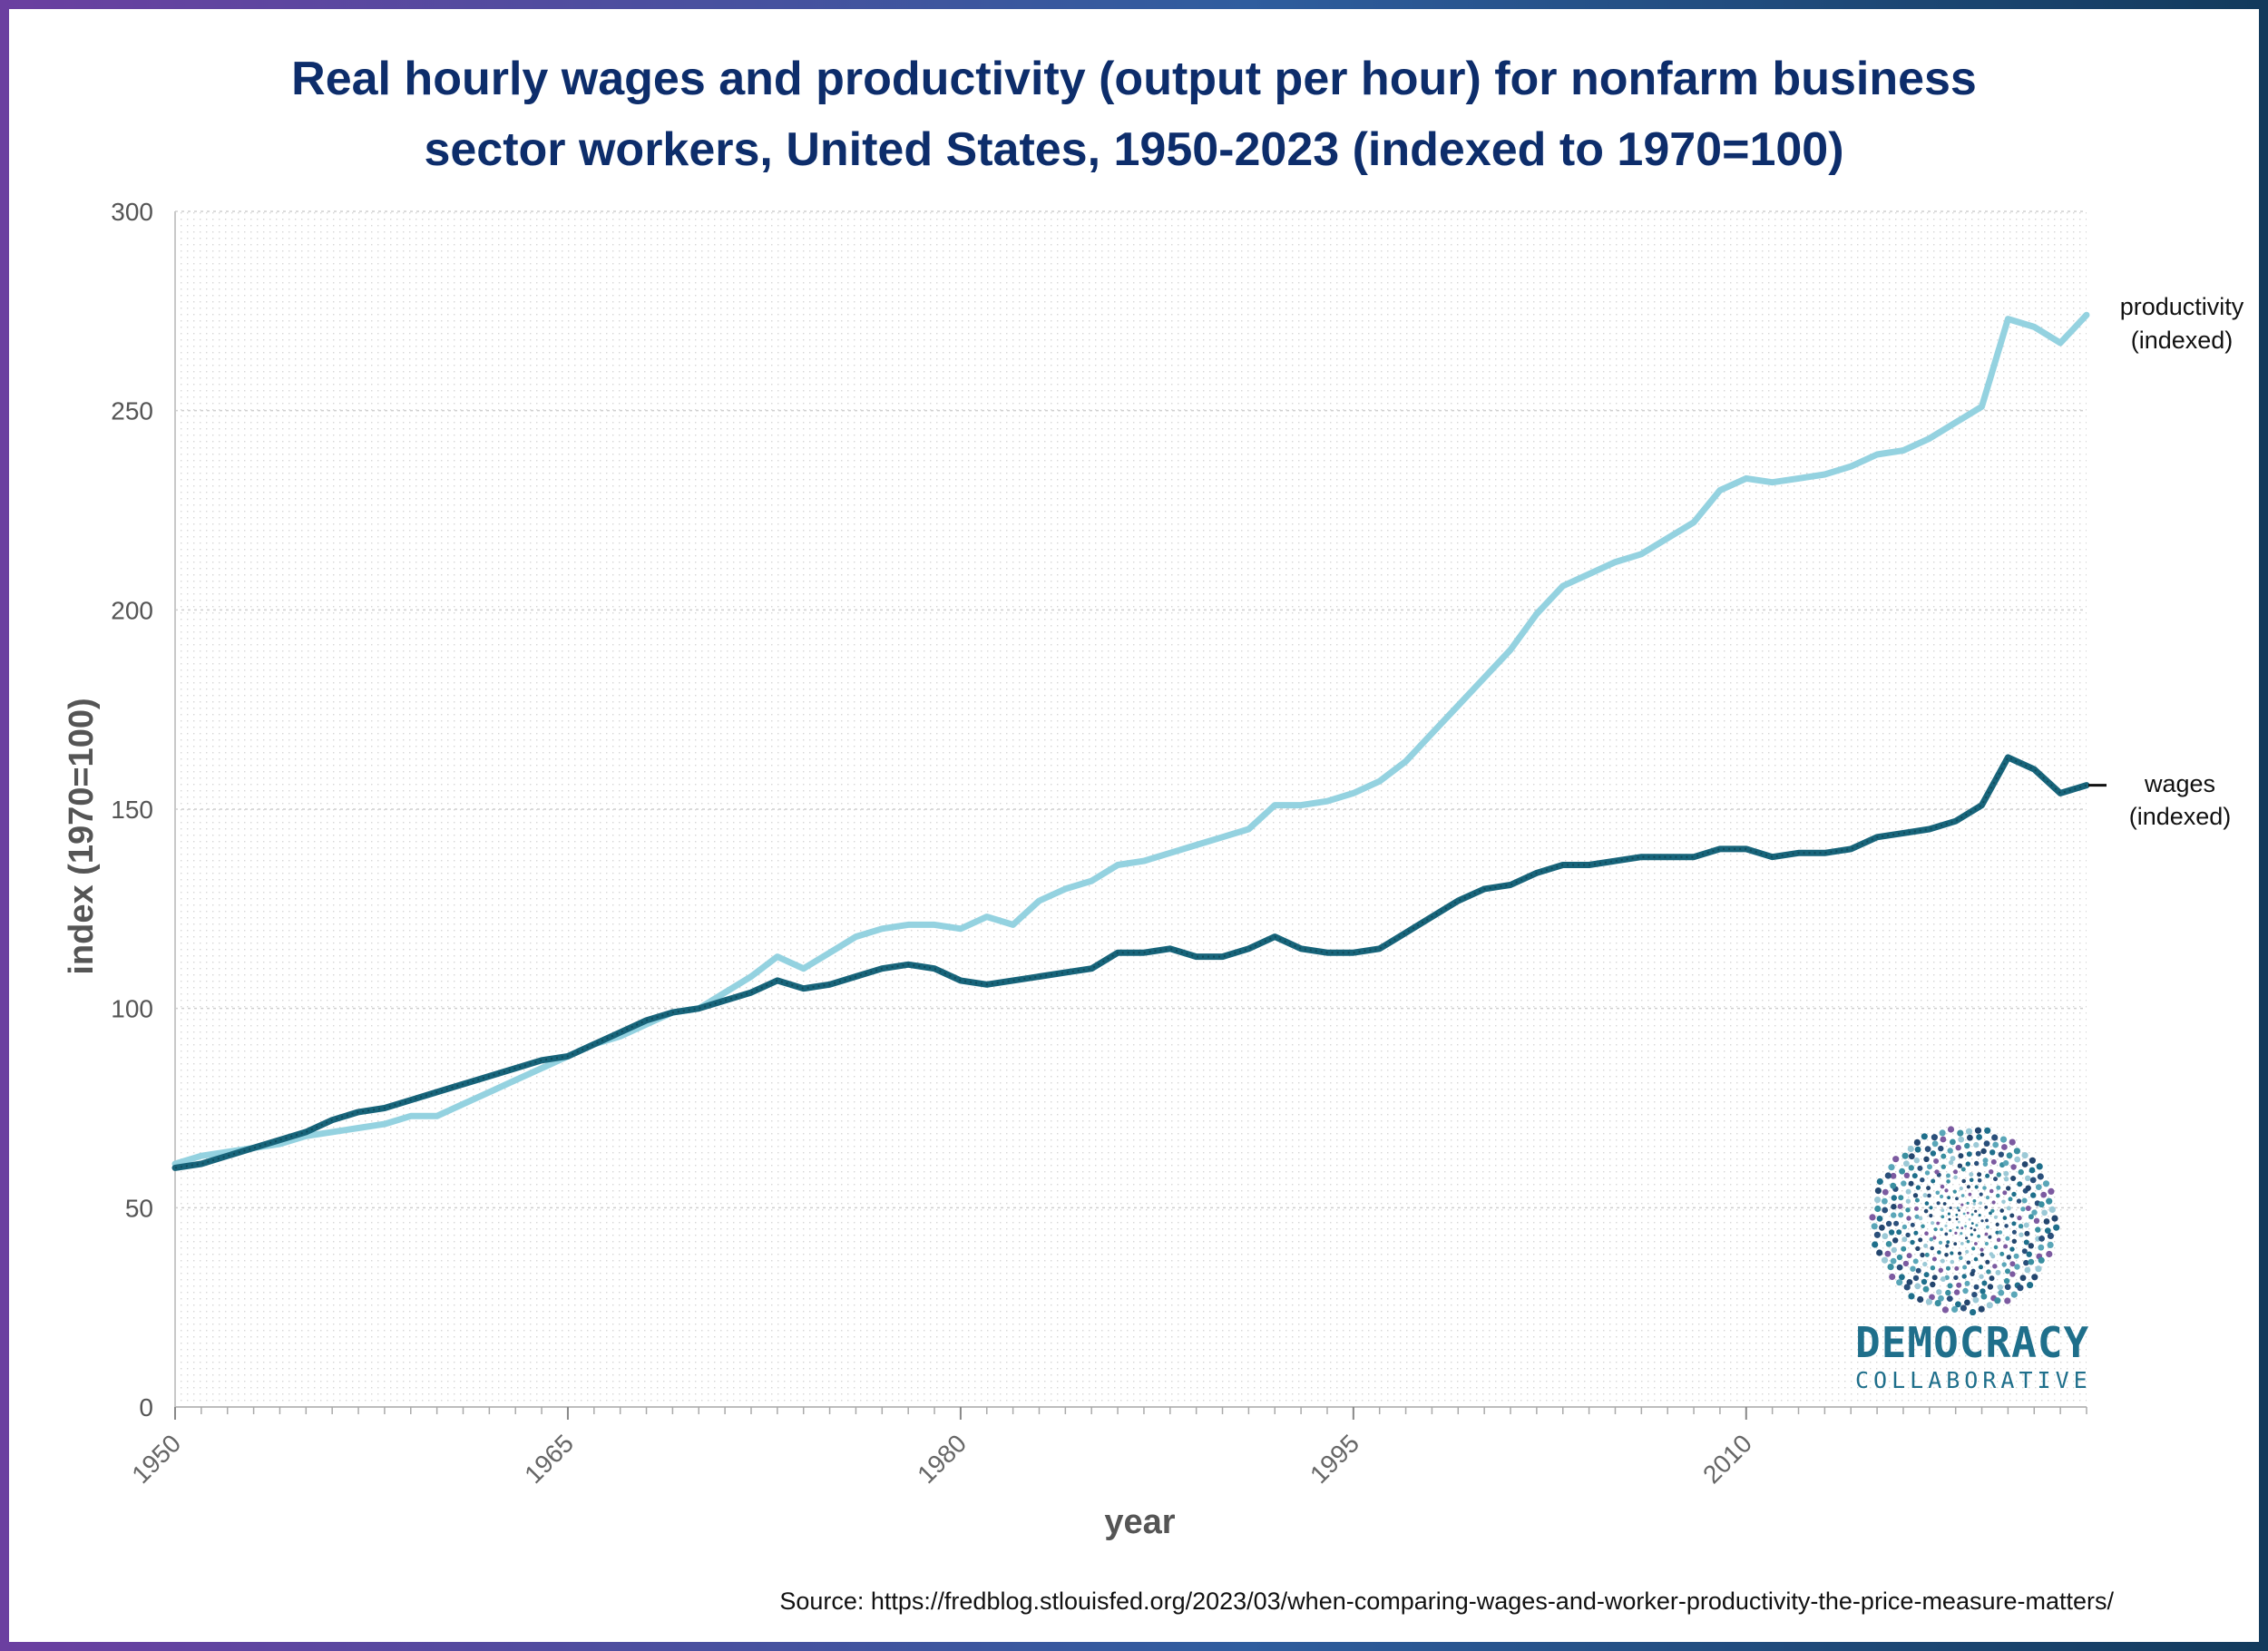 This screenshot has height=1651, width=2268. I want to click on wages-series-label-sub: (indexed), so click(2180, 816).